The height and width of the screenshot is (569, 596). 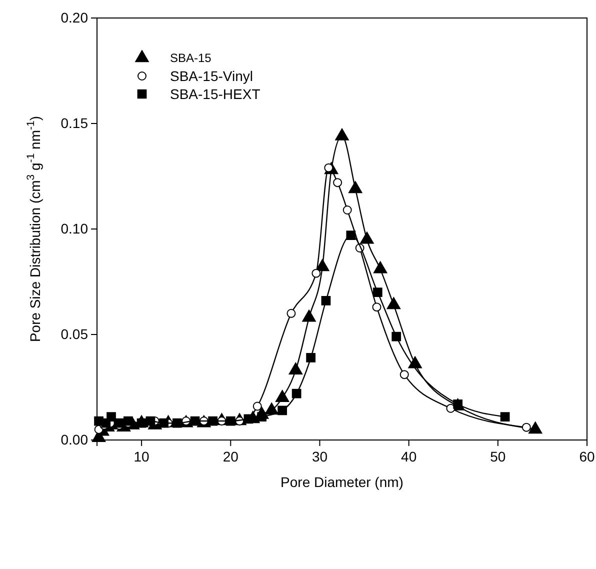 What do you see at coordinates (142, 456) in the screenshot?
I see `x-tick-label: 10` at bounding box center [142, 456].